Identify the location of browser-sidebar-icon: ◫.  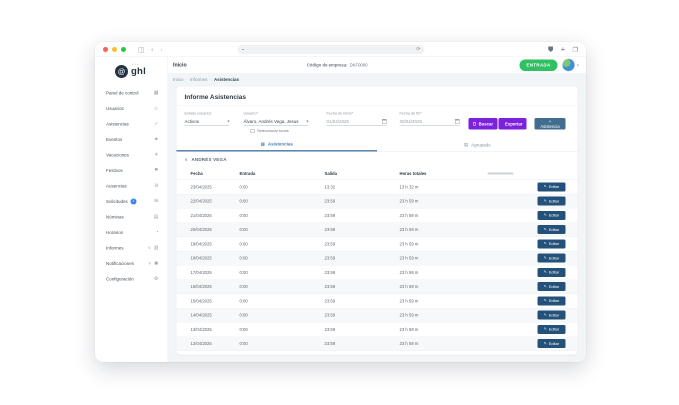
(141, 49).